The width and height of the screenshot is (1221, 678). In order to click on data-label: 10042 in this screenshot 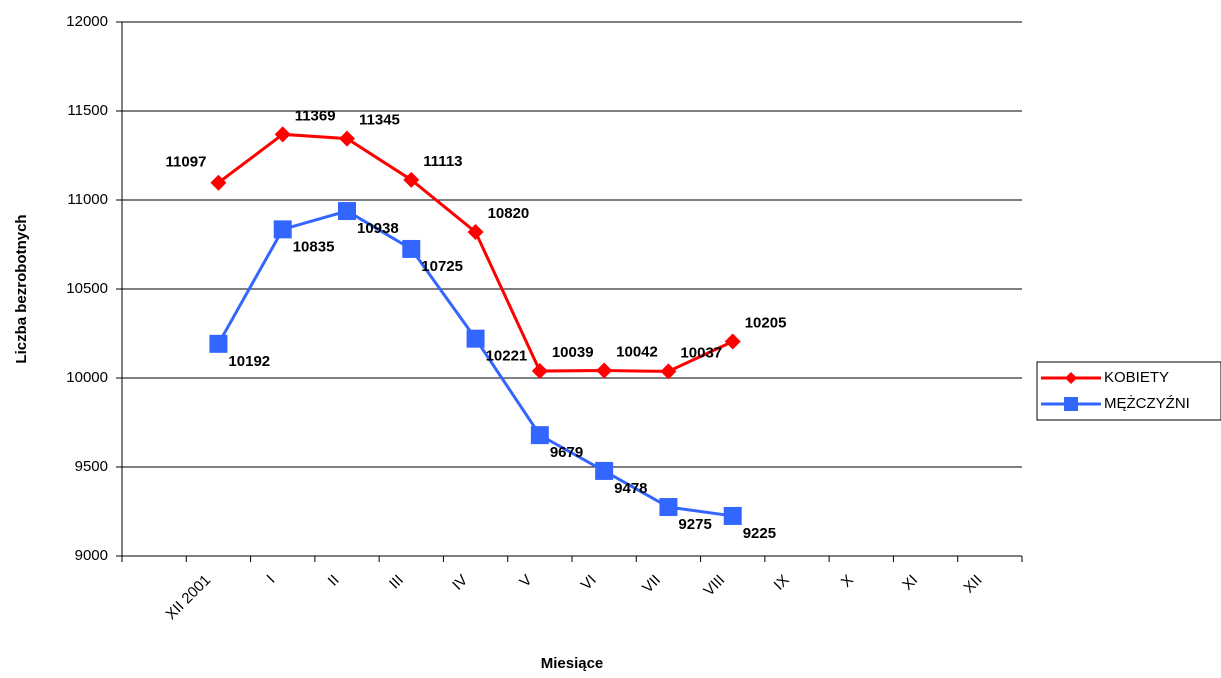, I will do `click(637, 351)`.